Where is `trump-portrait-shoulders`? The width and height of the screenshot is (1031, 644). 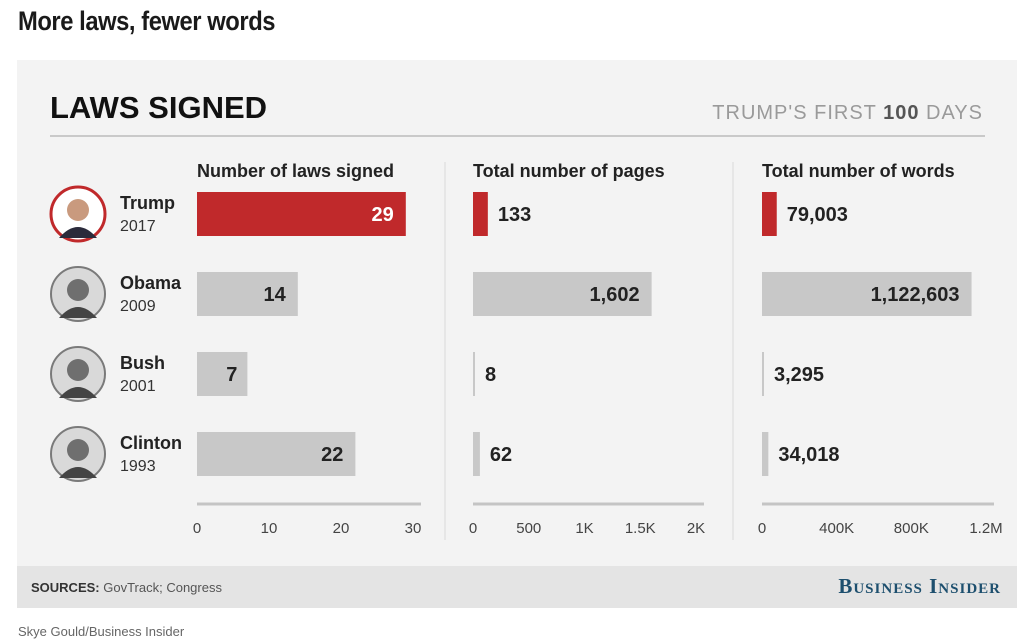 trump-portrait-shoulders is located at coordinates (78, 232).